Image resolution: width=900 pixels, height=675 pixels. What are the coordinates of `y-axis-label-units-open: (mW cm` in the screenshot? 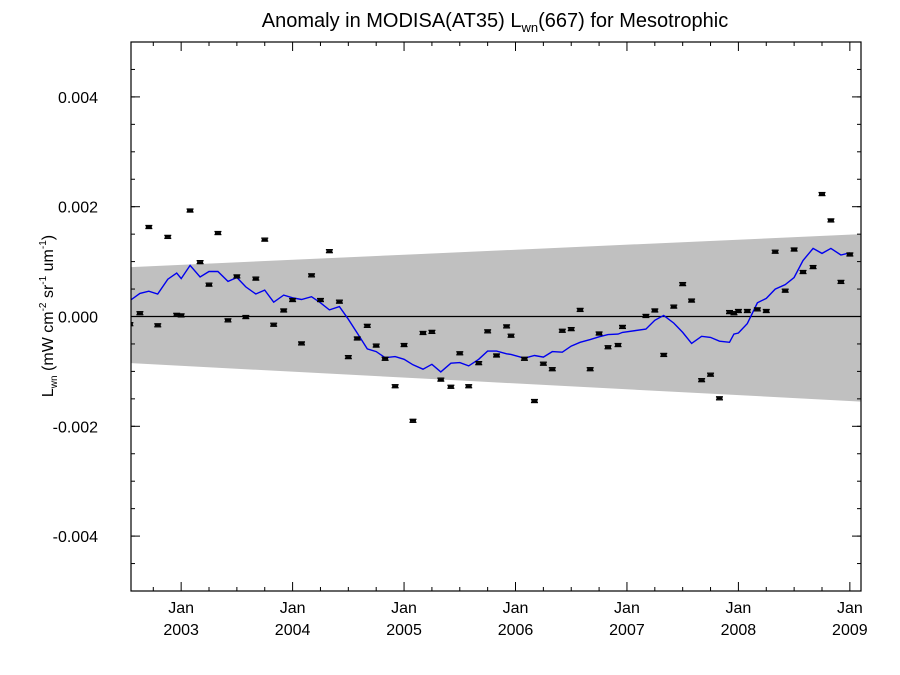 It's located at (48, 343).